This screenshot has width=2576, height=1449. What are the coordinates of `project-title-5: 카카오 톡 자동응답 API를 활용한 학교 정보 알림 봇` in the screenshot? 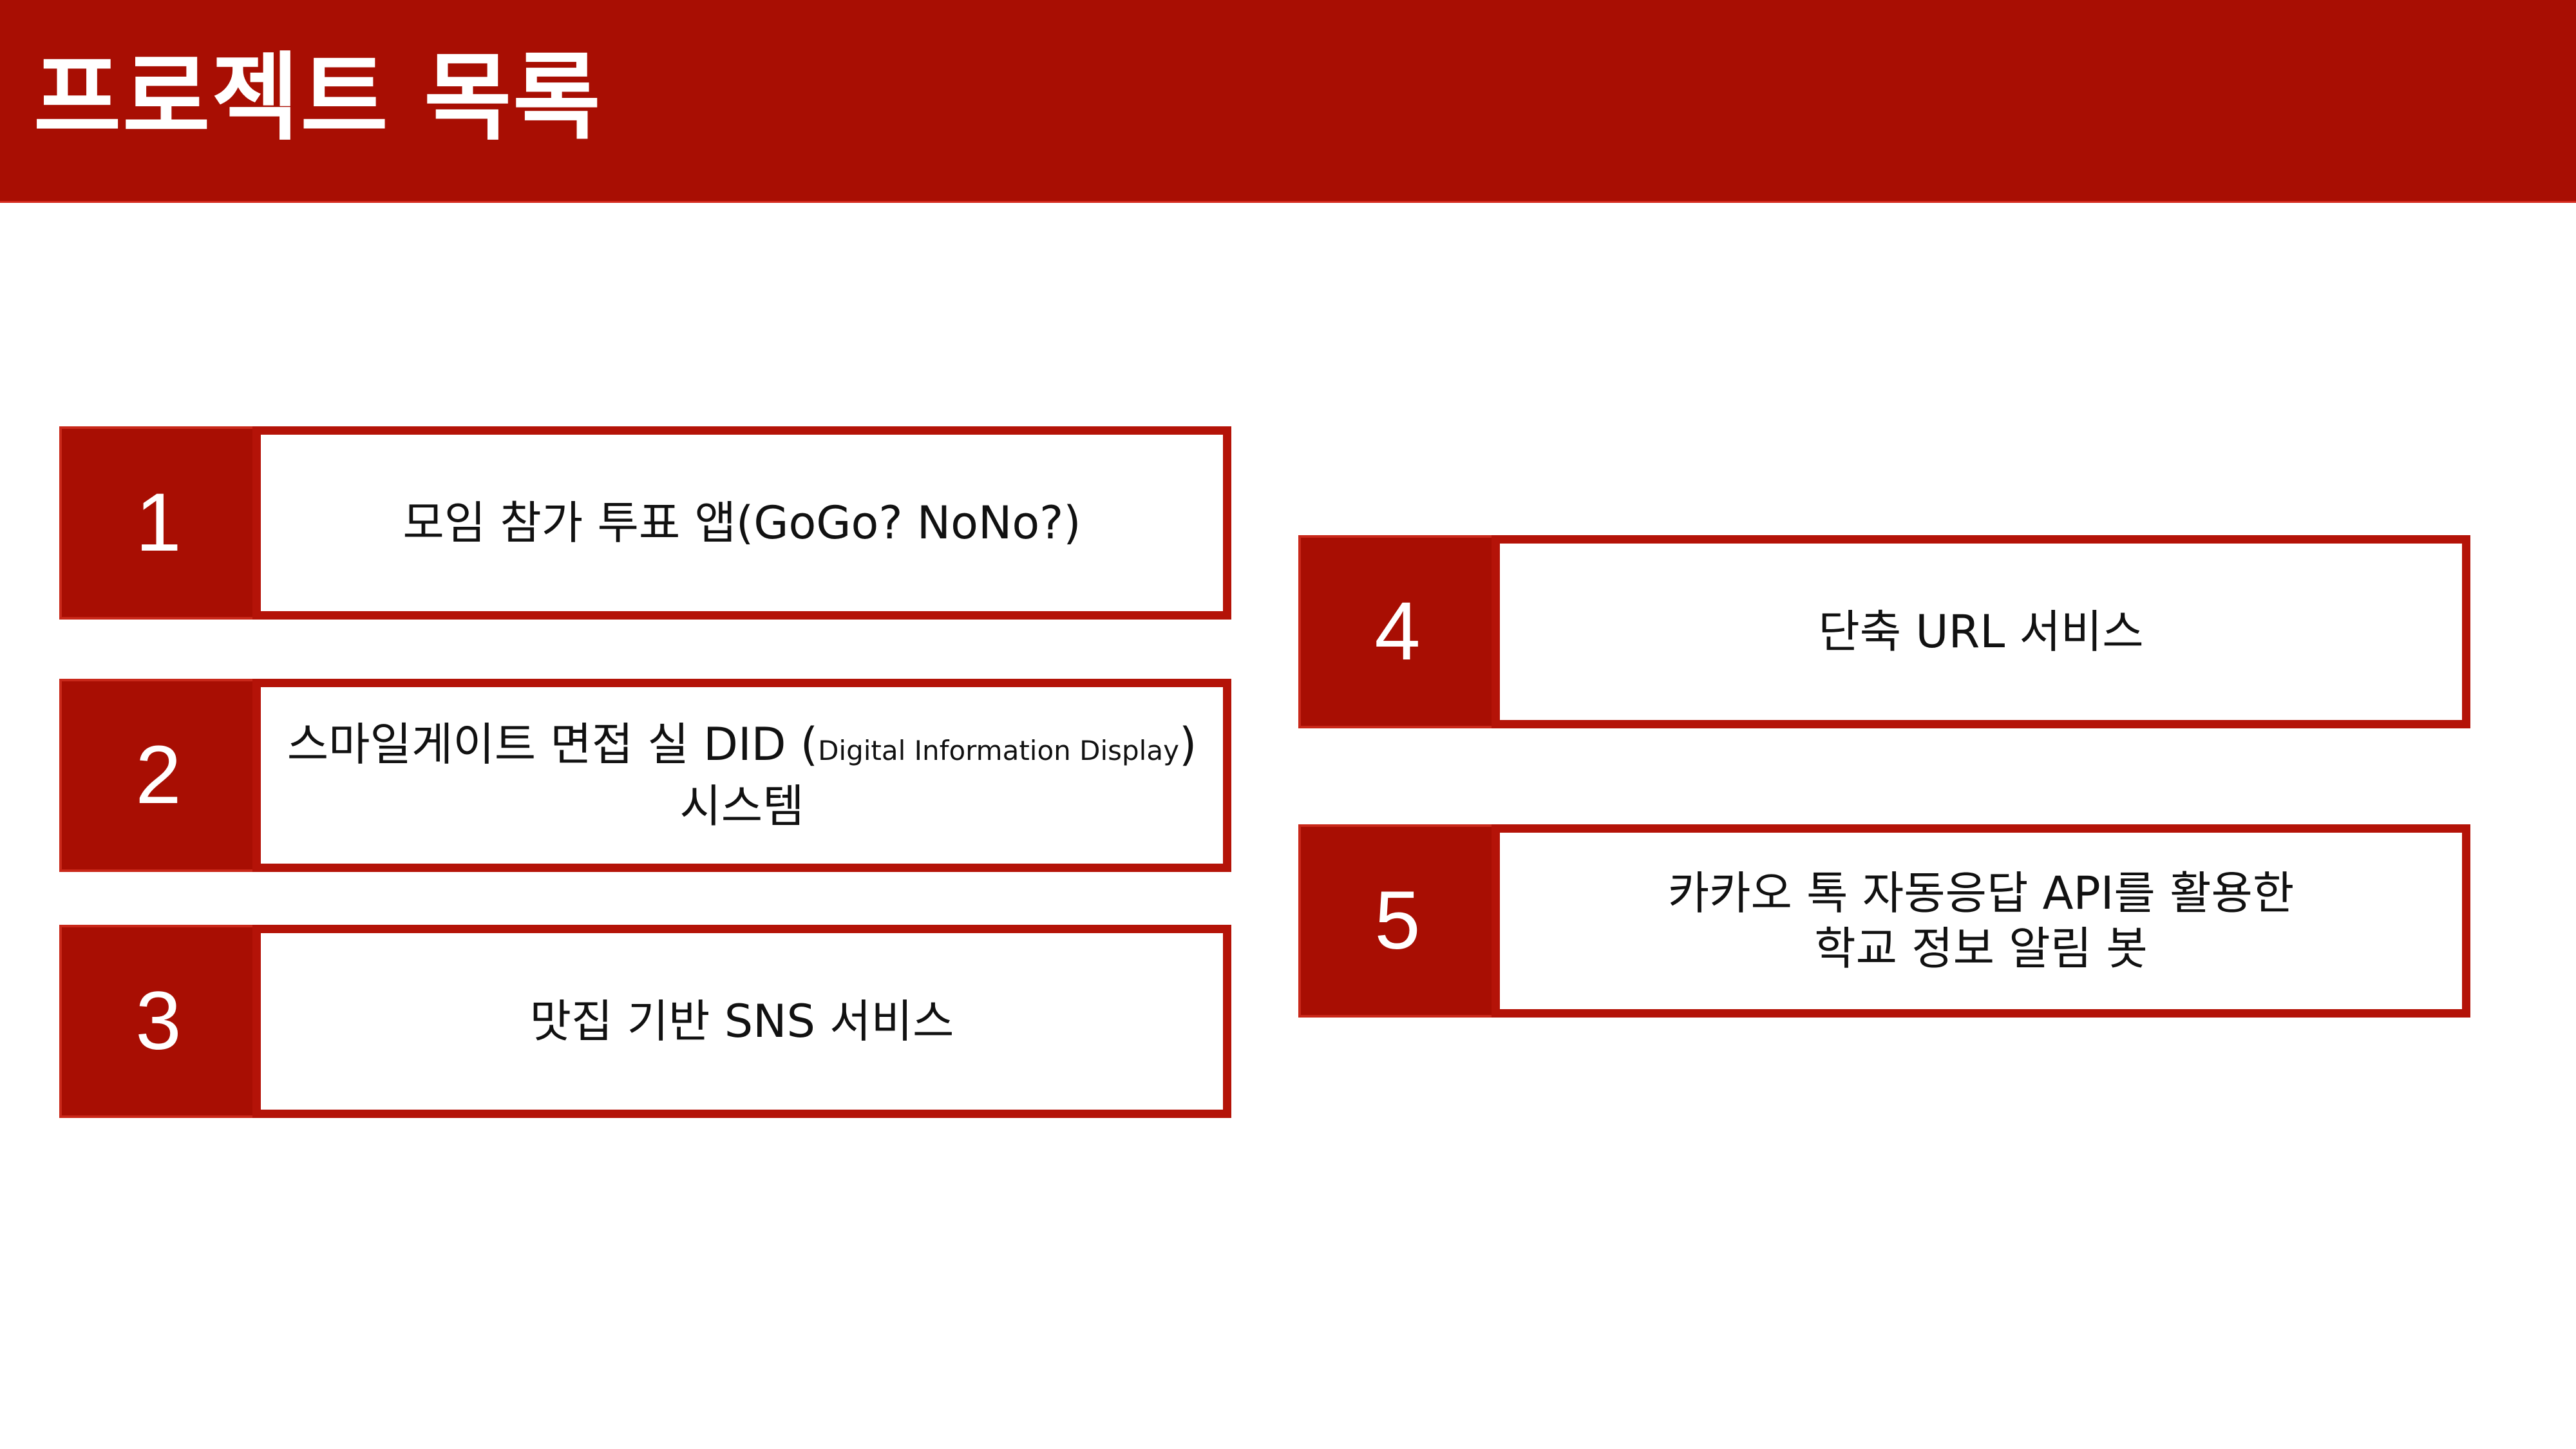 It's located at (1981, 921).